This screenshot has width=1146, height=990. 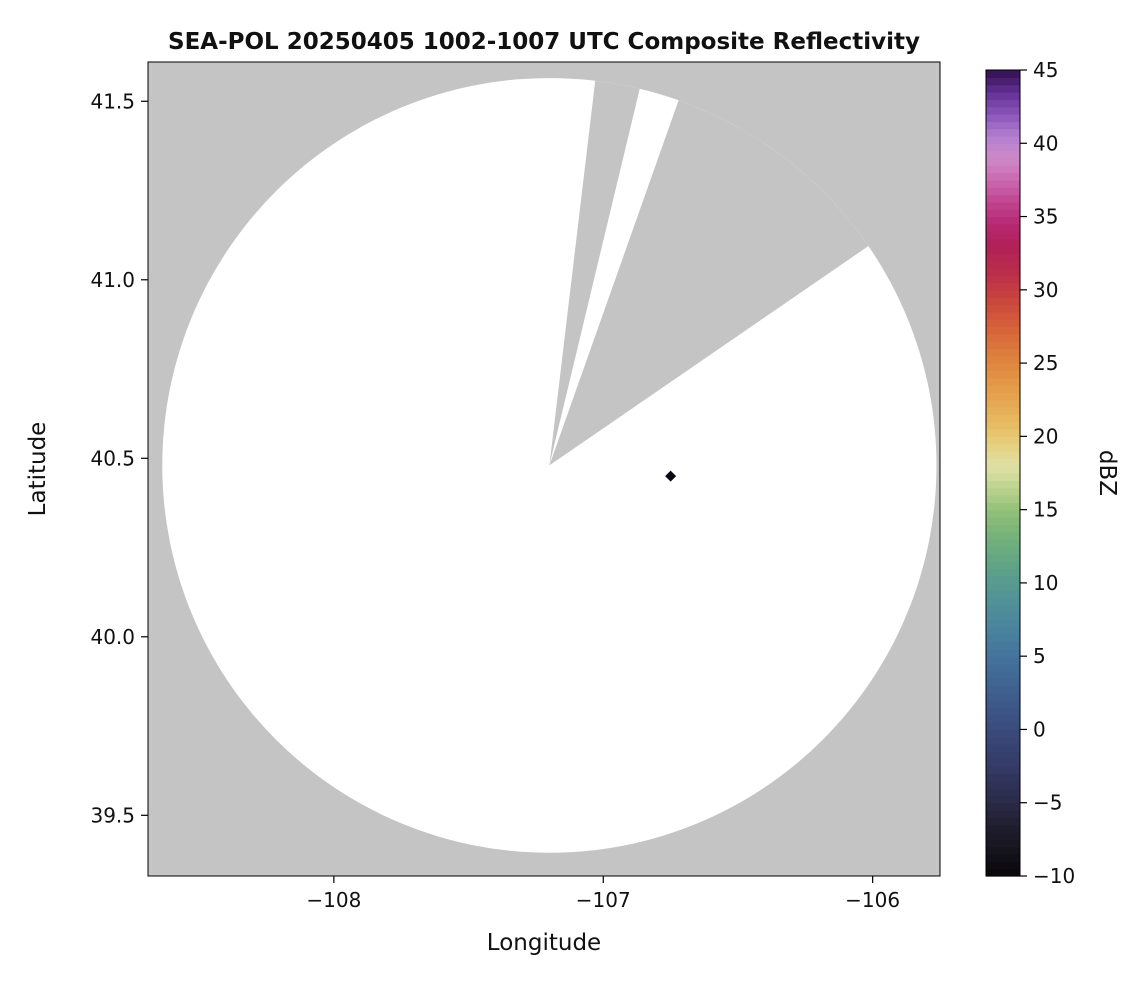 I want to click on colorbar-tick-label: 40, so click(x=1045, y=143).